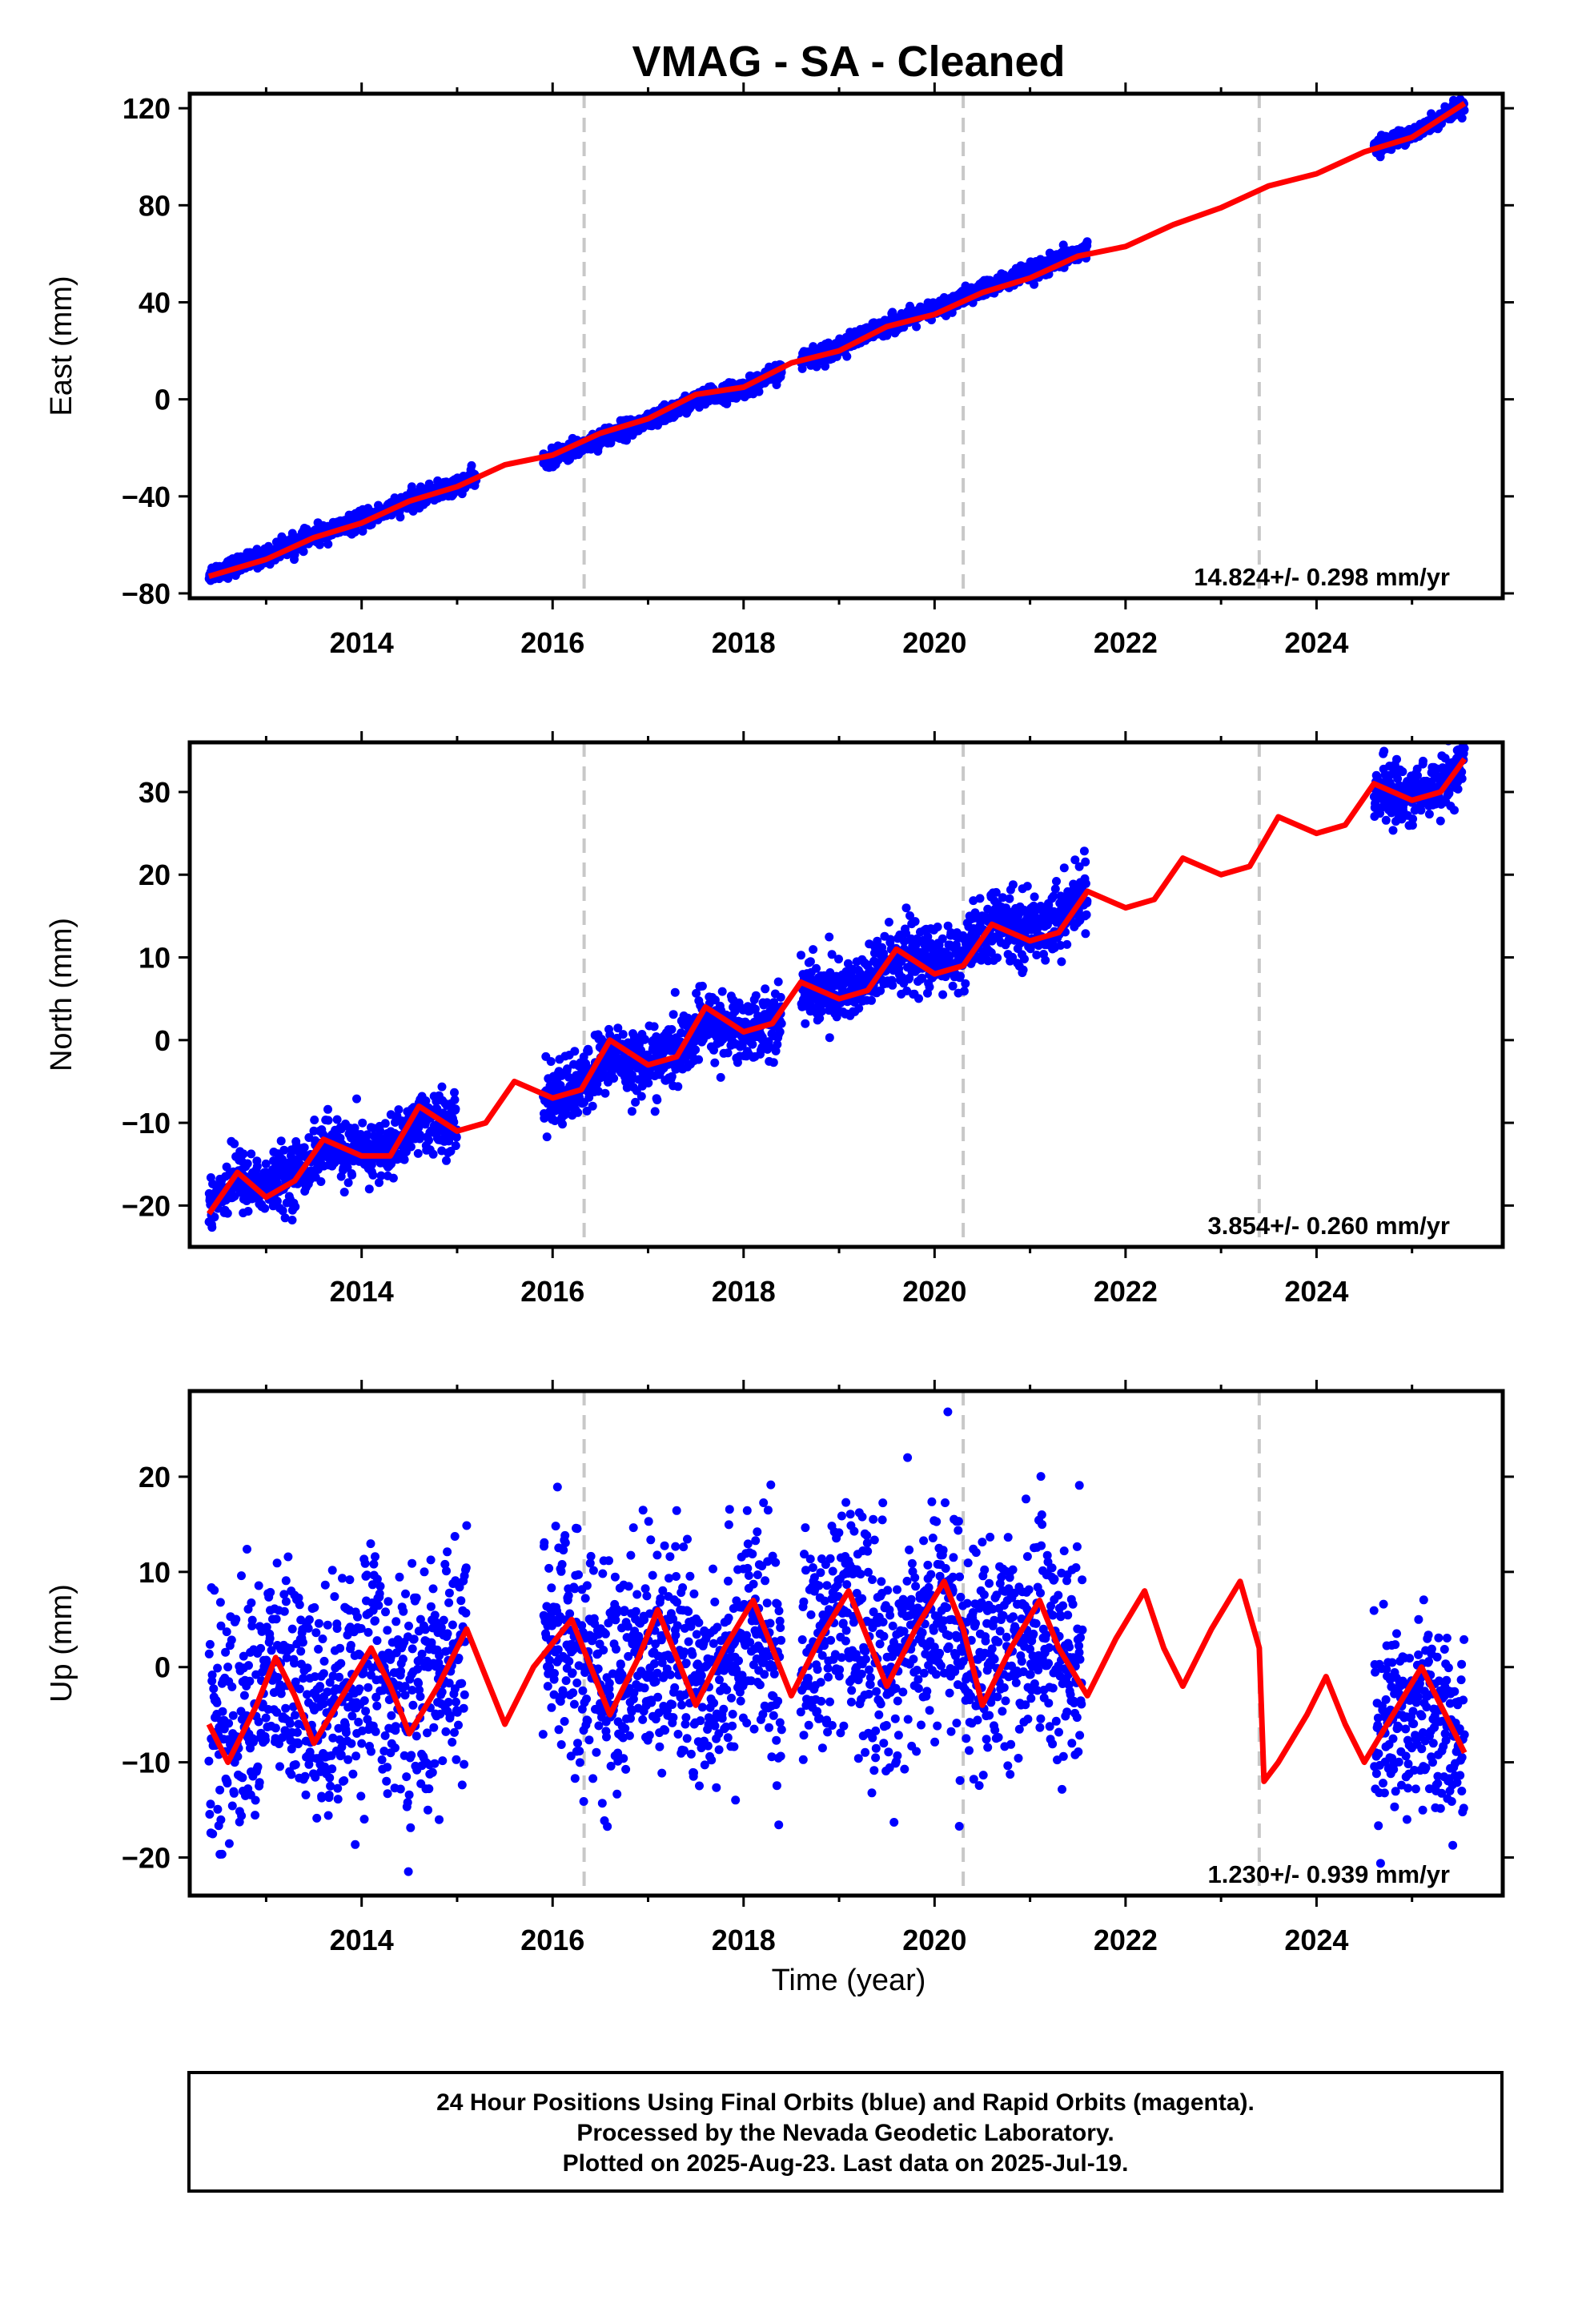 This screenshot has width=1582, height=2324. Describe the element at coordinates (155, 874) in the screenshot. I see `y-tick-label: 20` at that location.